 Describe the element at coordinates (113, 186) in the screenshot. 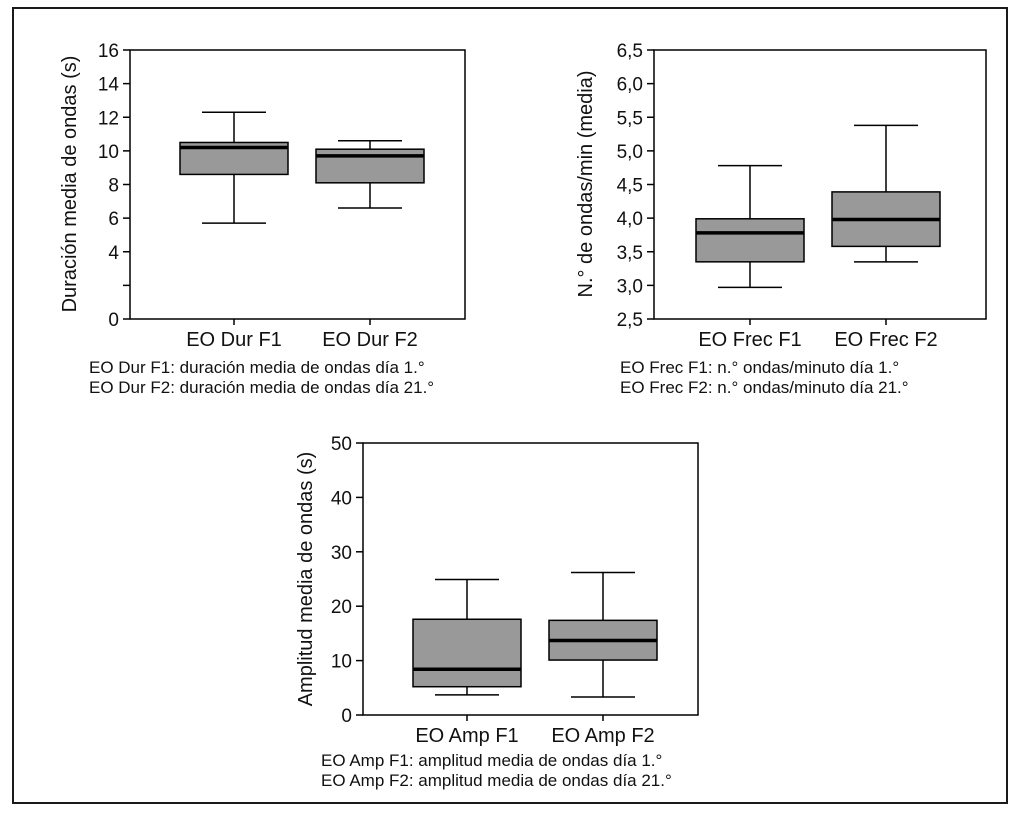

I see `y-tick-label-dur: 8` at that location.